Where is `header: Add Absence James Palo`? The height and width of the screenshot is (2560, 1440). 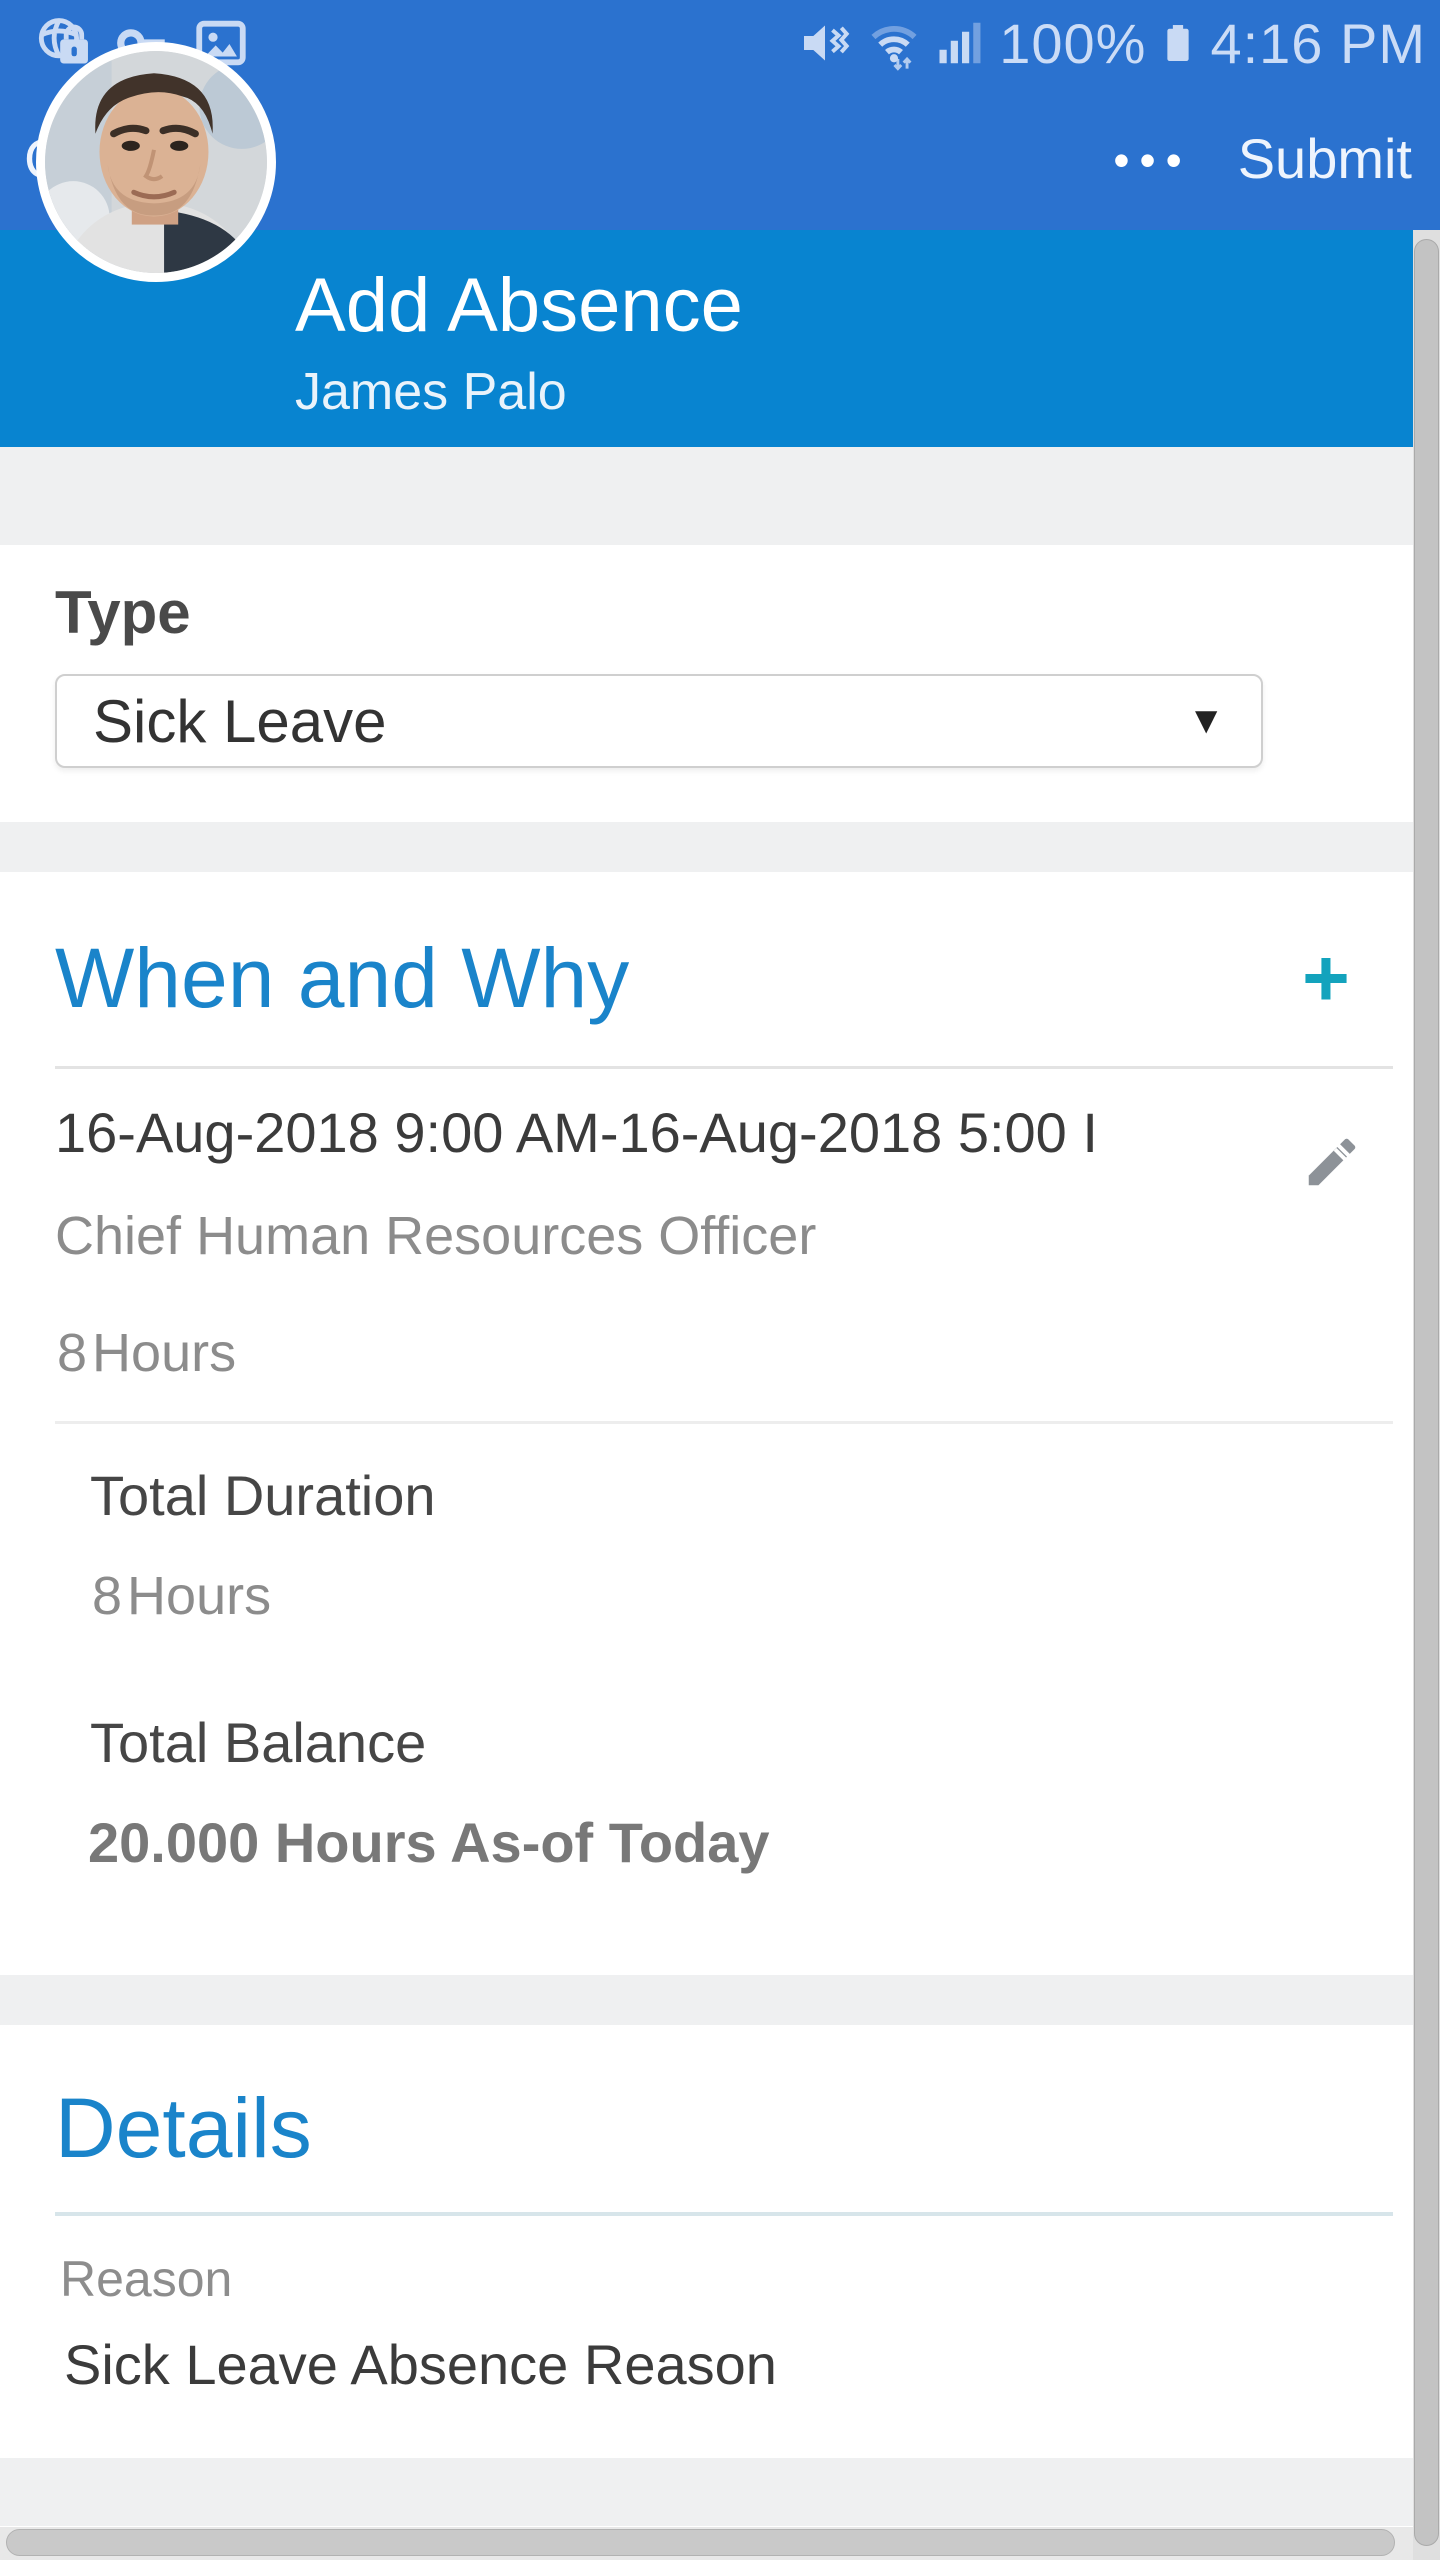
header: Add Absence James Palo is located at coordinates (706, 338).